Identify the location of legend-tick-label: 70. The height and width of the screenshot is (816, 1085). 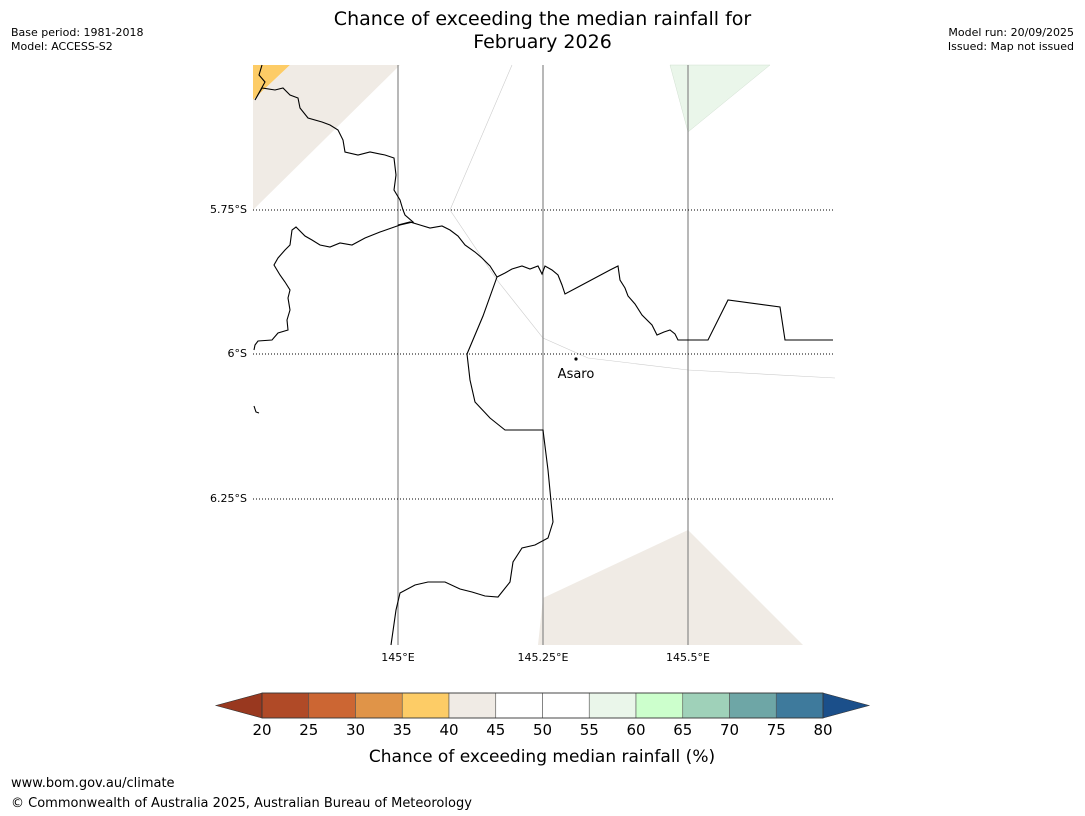
(729, 730).